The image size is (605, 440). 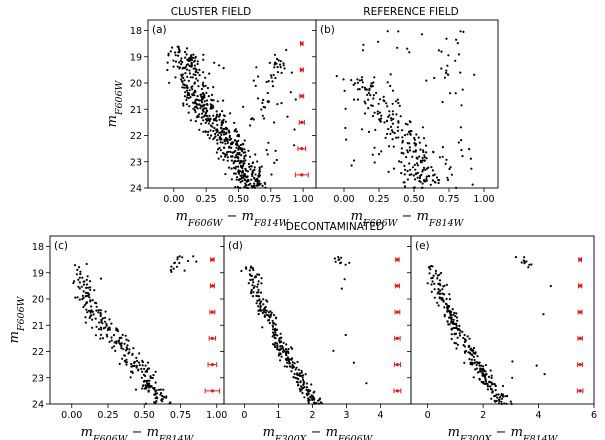 I want to click on y-tick-label: 22, so click(x=136, y=136).